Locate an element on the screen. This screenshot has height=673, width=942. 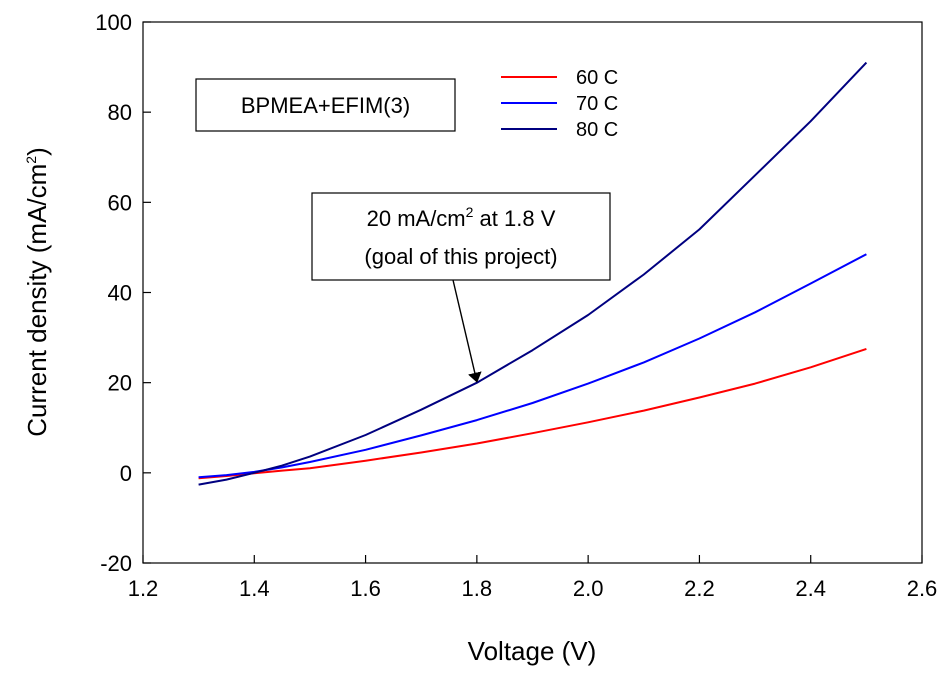
y-ticks: -20 0 20 40 60 80 100 is located at coordinates (123, 293).